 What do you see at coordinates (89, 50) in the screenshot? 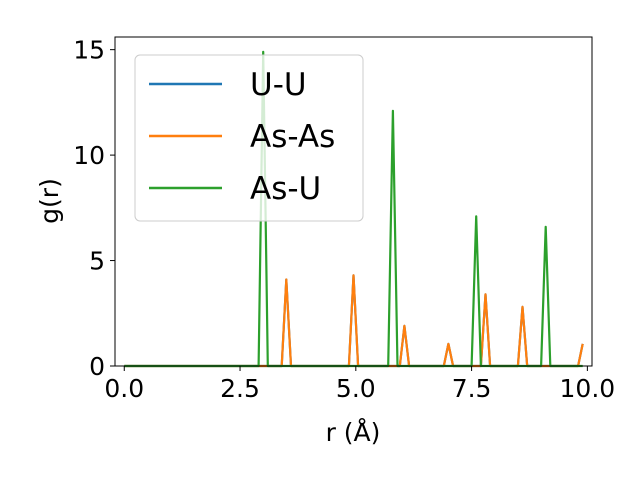
I see `y-tick-label: 15` at bounding box center [89, 50].